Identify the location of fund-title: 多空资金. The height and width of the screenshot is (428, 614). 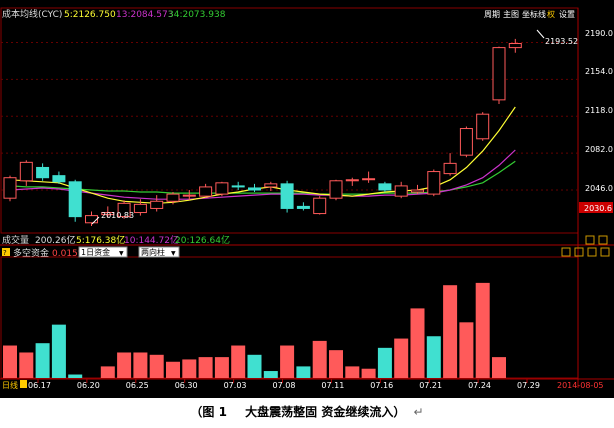
(31, 253).